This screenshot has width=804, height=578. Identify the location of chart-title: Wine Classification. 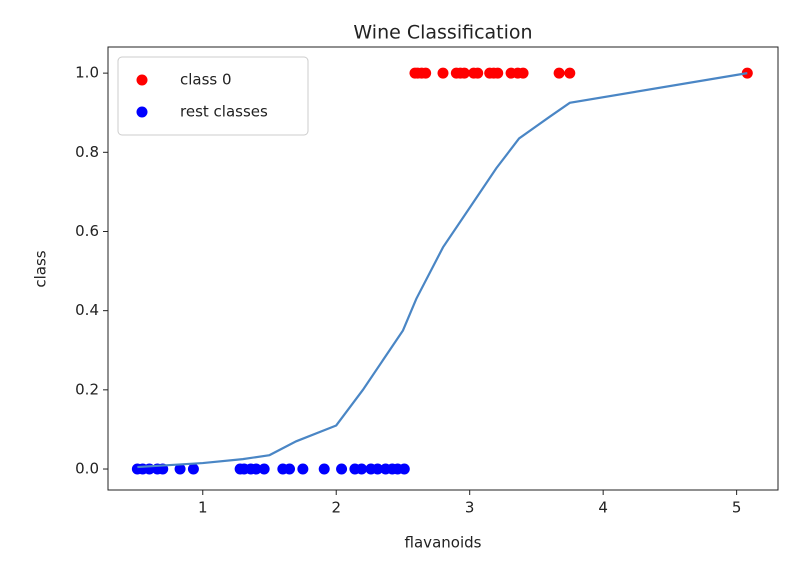
(442, 33).